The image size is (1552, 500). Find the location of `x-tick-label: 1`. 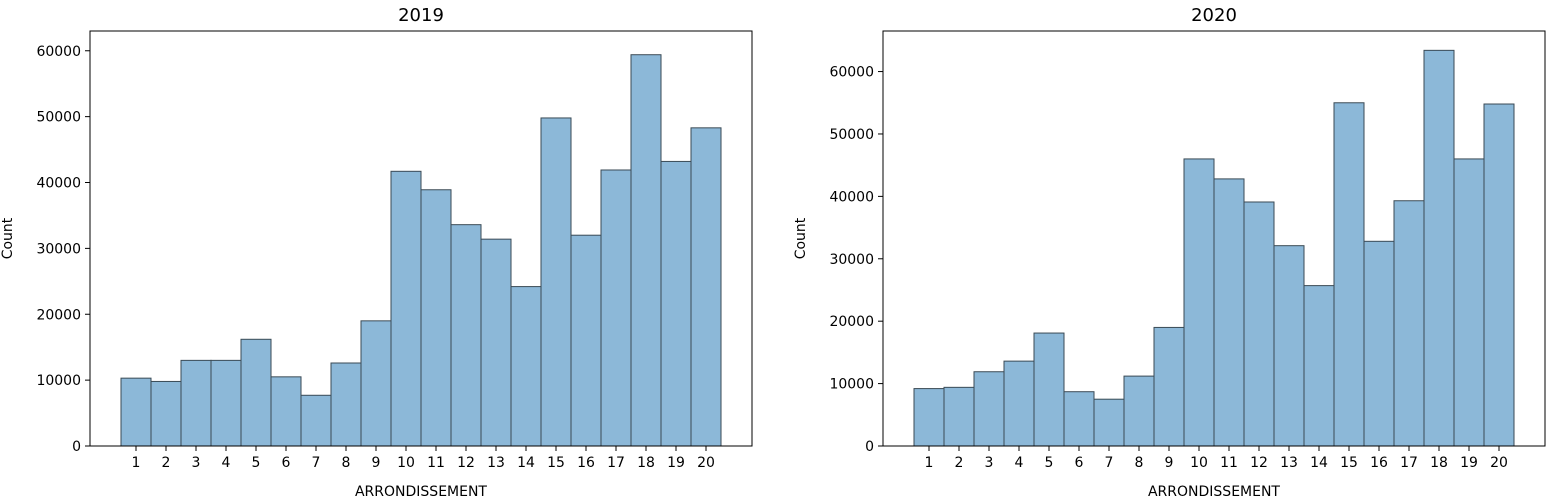

x-tick-label: 1 is located at coordinates (929, 463).